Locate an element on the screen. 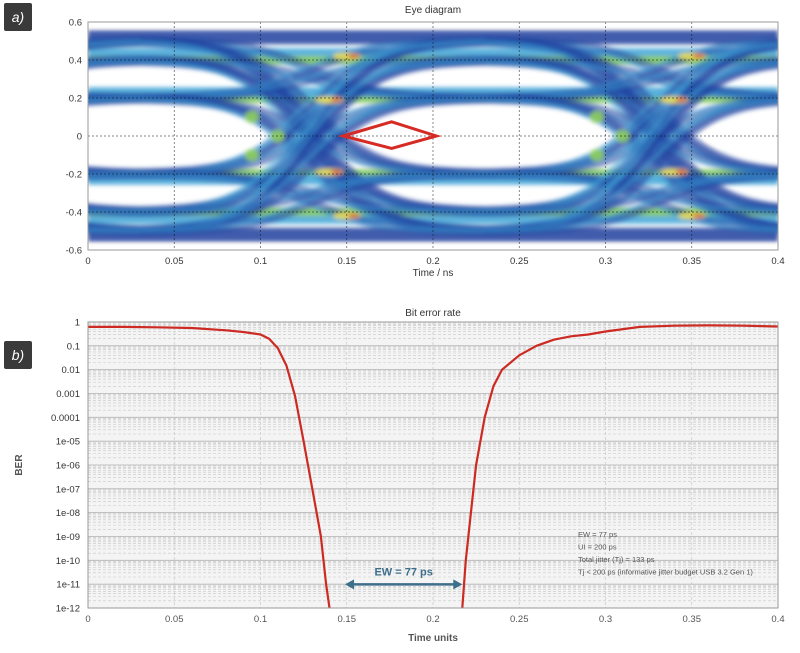 This screenshot has height=653, width=800. panel-b-label: b) is located at coordinates (18, 355).